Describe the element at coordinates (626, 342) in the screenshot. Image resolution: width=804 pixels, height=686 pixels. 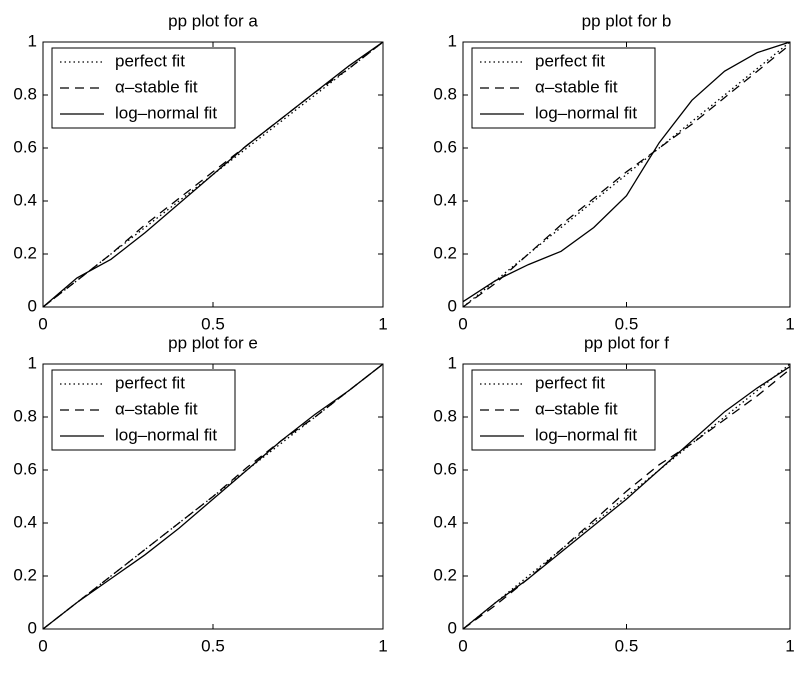
I see `chart-title: pp plot for f` at that location.